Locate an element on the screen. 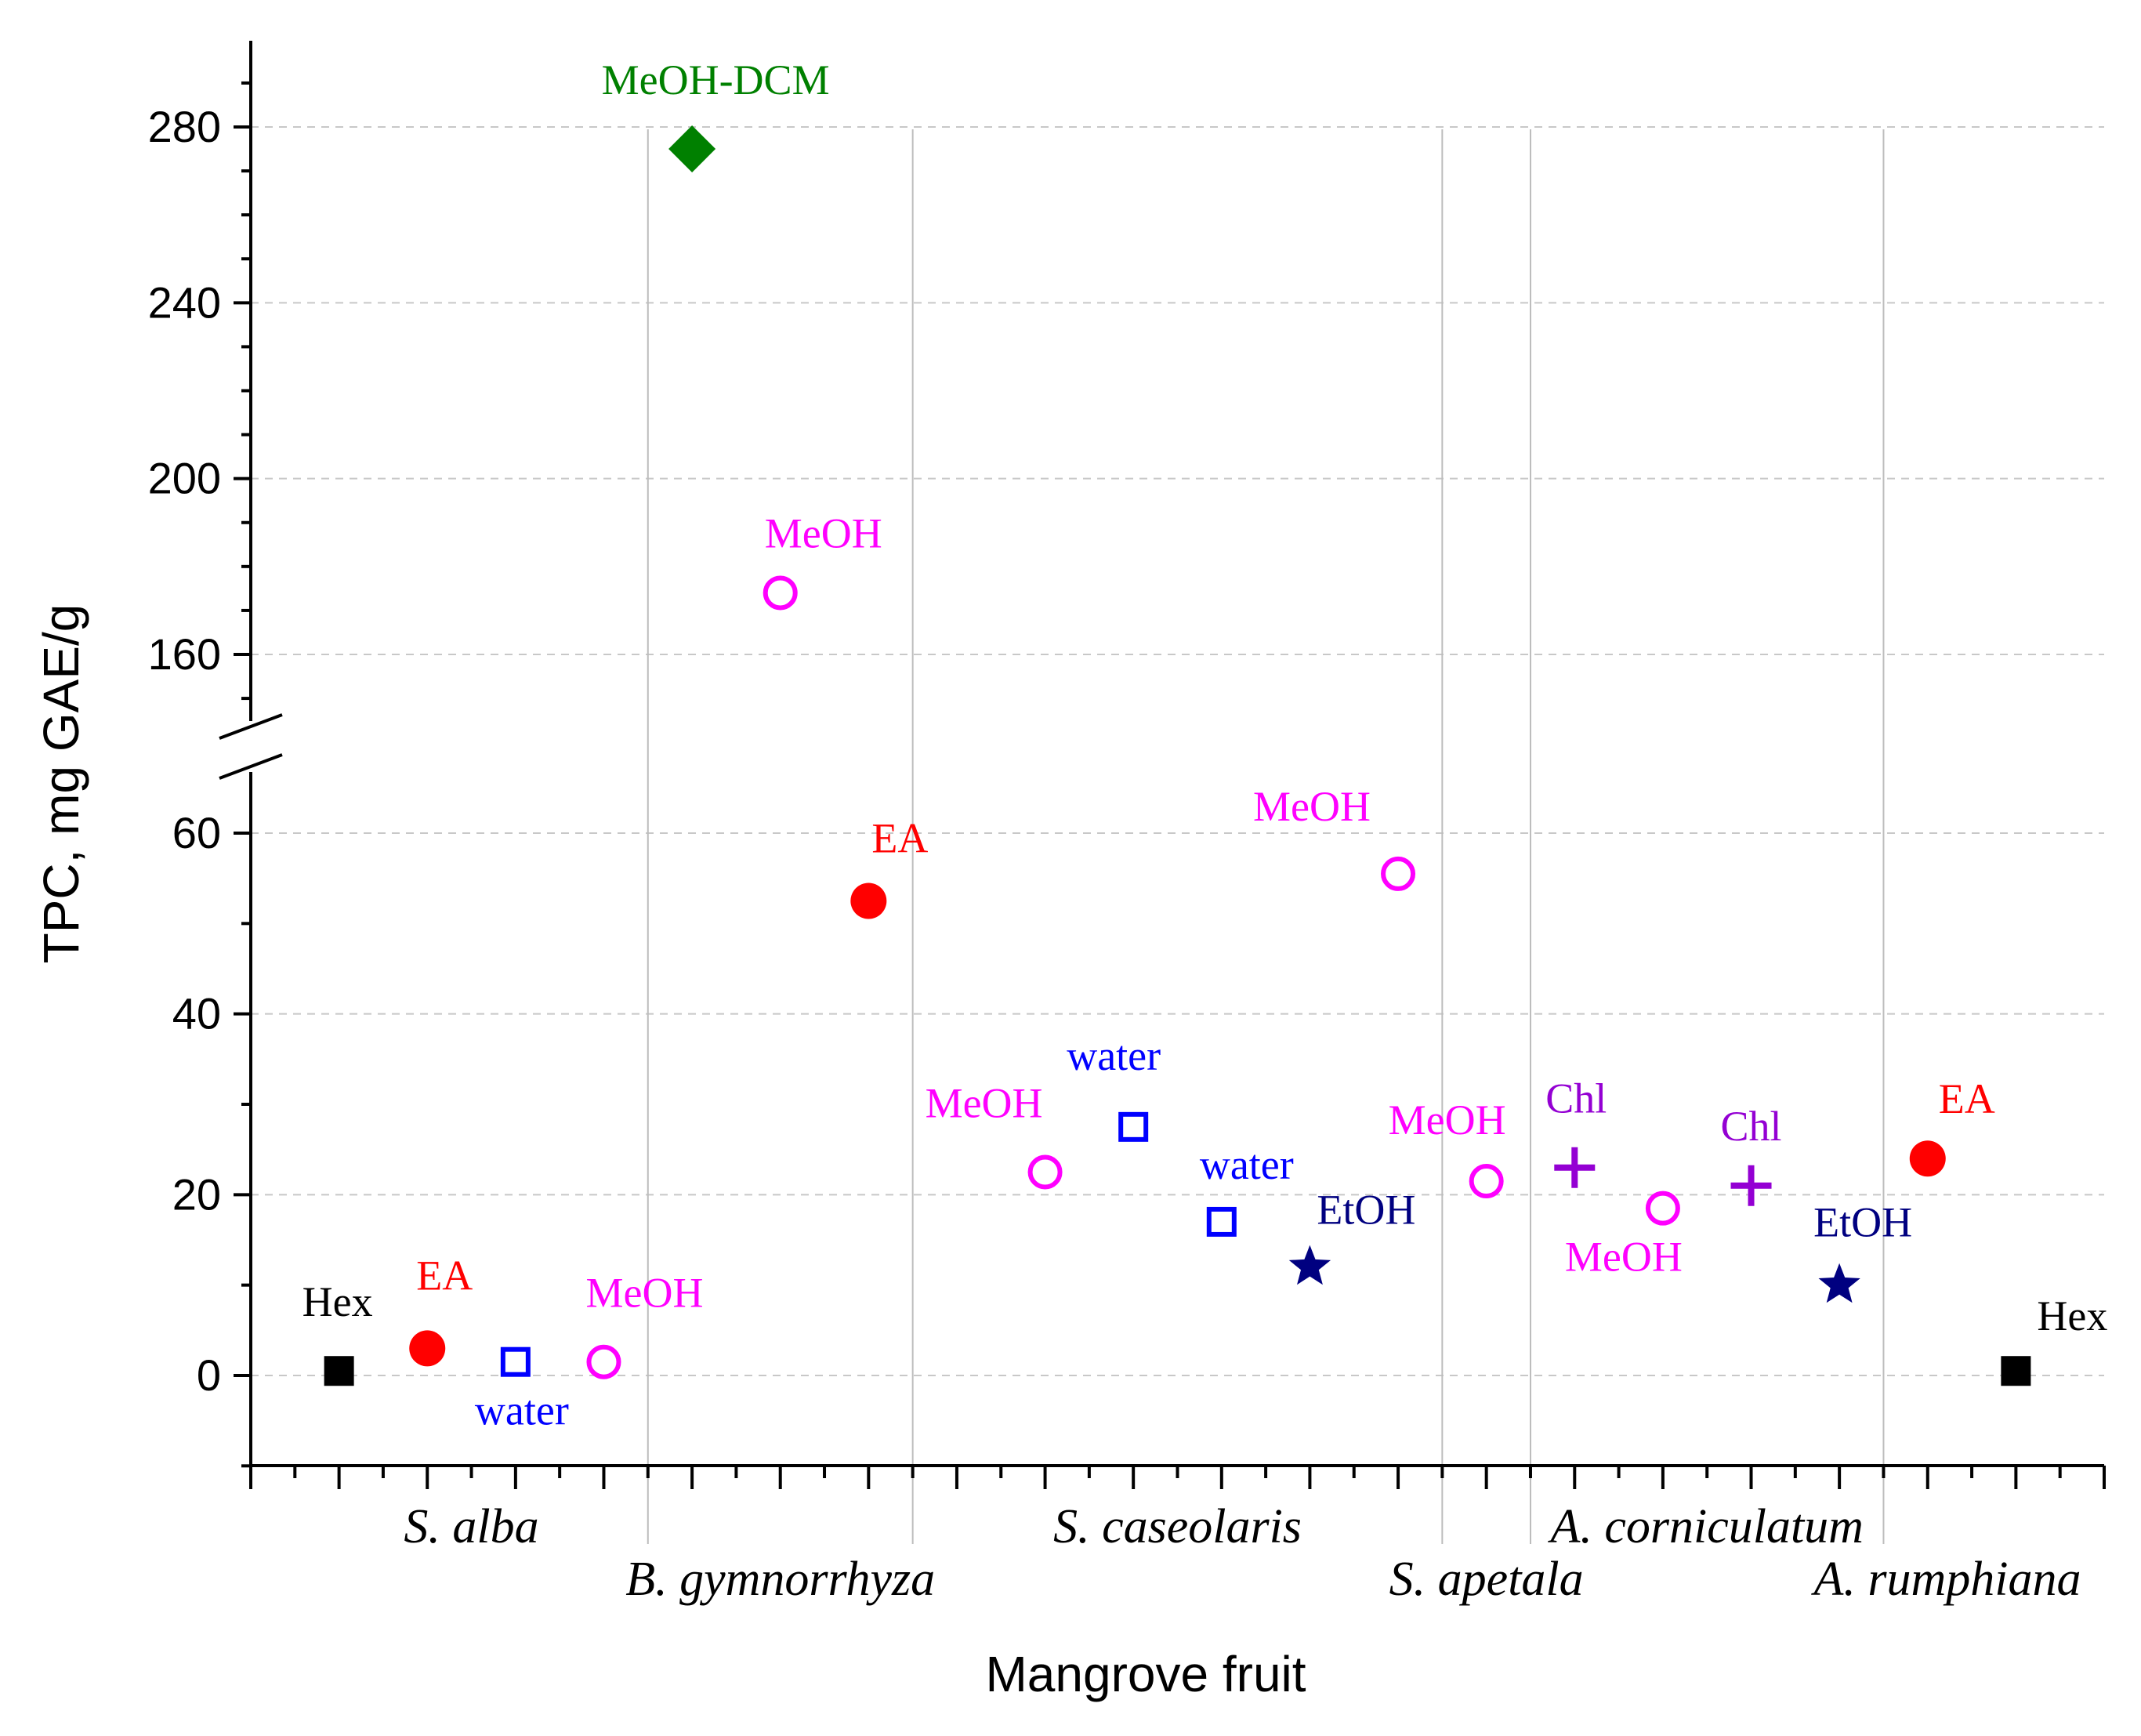  y-tick-label: 280 is located at coordinates (184, 126).